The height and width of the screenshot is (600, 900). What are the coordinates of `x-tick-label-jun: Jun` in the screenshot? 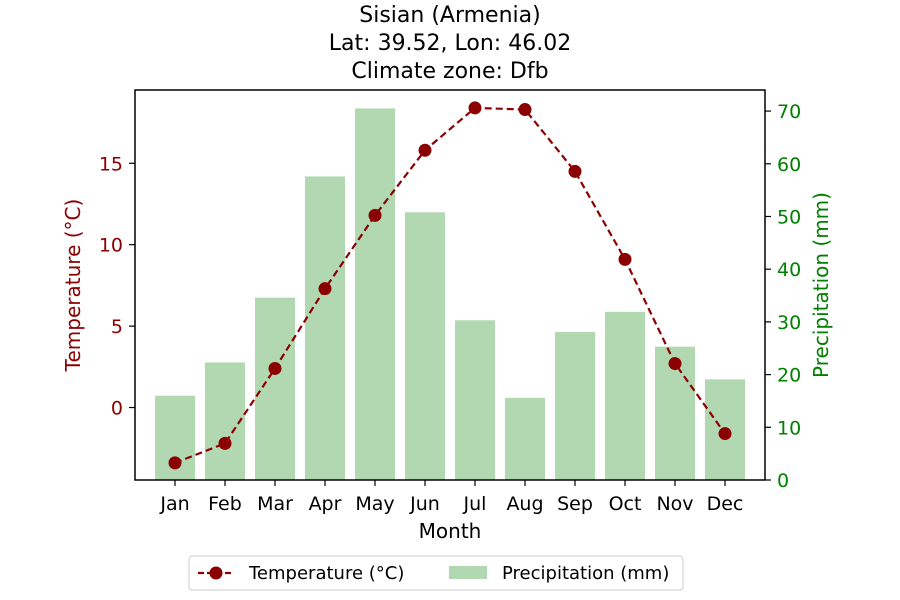 It's located at (424, 504).